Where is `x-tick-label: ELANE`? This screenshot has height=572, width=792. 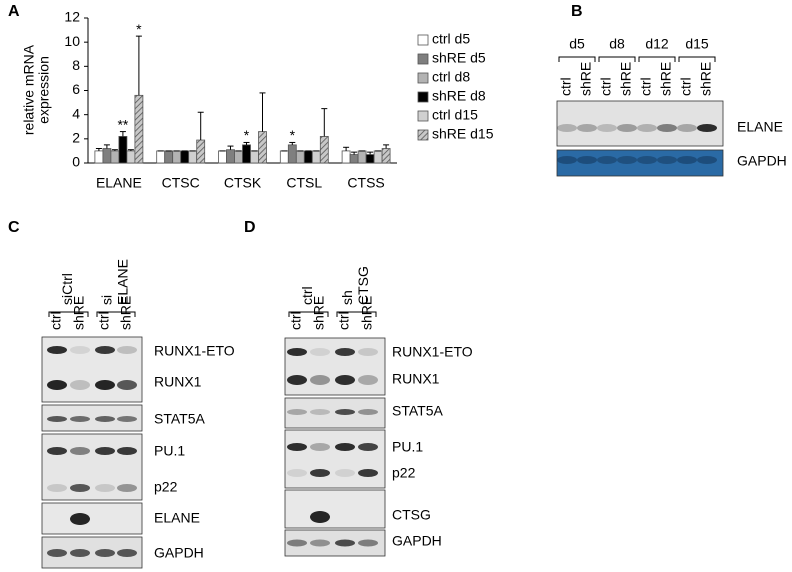
x-tick-label: ELANE is located at coordinates (119, 183).